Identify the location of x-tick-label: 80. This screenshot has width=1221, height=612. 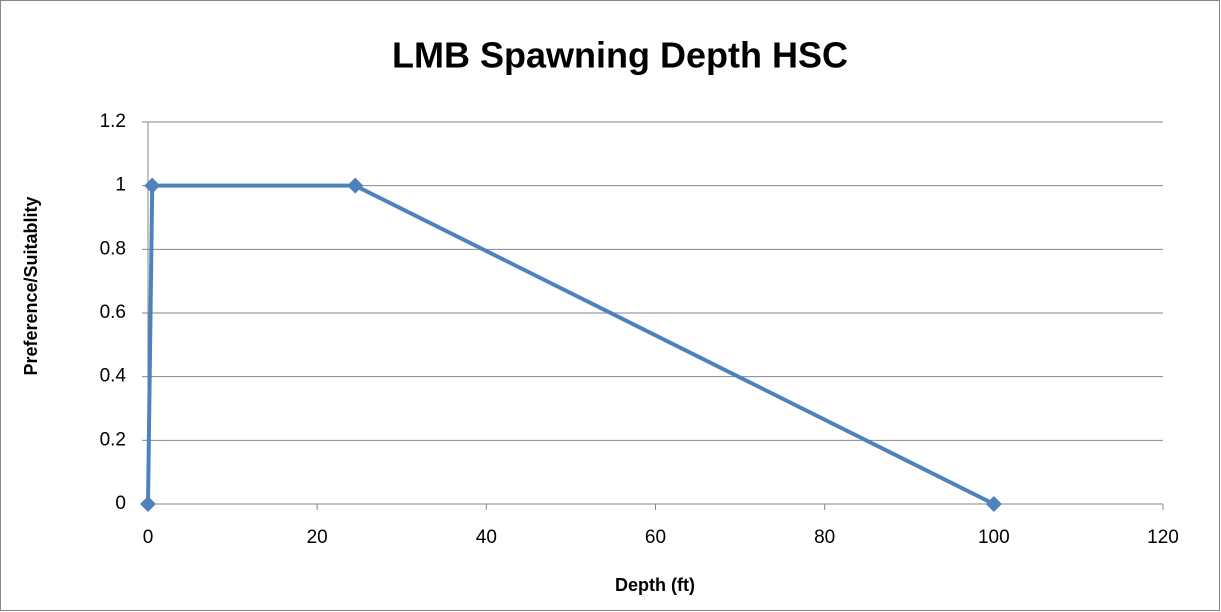
(824, 537).